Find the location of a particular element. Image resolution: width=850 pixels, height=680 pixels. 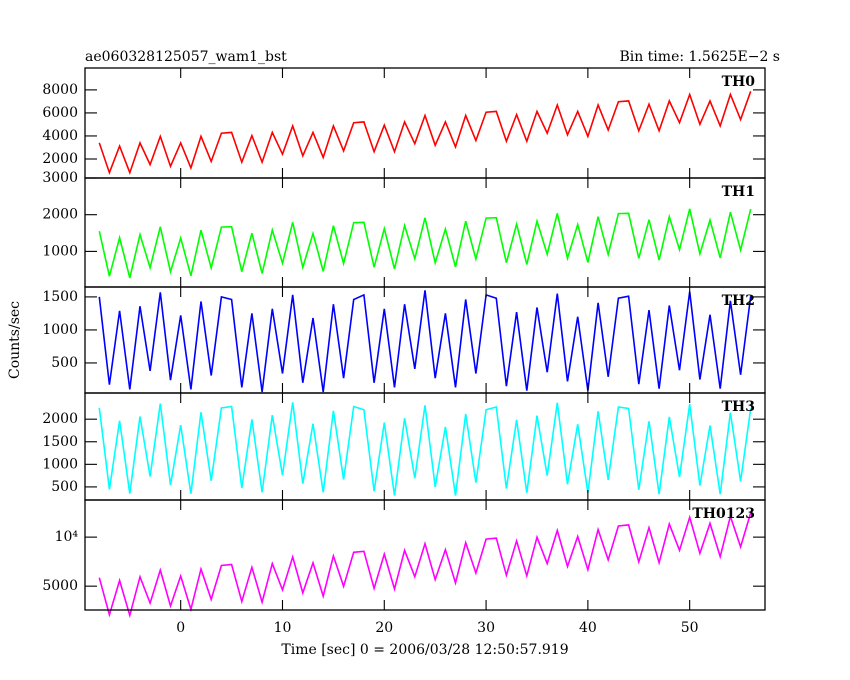

x-tick-label: 30 is located at coordinates (486, 628).